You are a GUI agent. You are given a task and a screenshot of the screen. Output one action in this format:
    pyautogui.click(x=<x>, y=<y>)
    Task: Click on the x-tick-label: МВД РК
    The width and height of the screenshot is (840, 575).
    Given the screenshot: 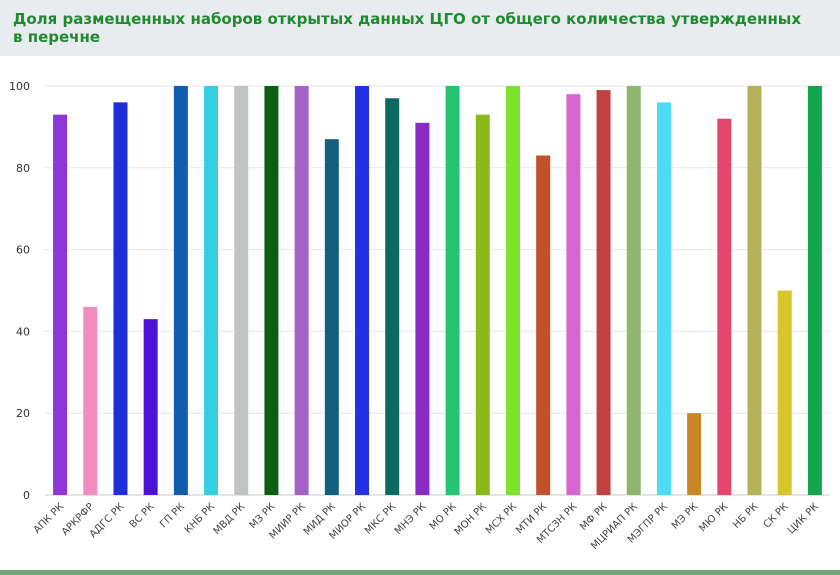 What is the action you would take?
    pyautogui.click(x=230, y=519)
    